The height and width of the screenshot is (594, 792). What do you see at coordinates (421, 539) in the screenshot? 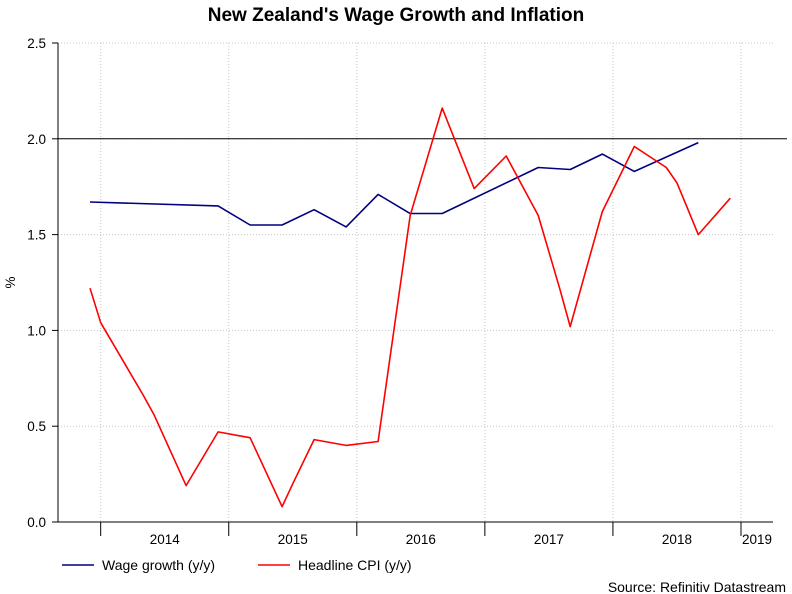
I see `x-year-label: 2016` at bounding box center [421, 539].